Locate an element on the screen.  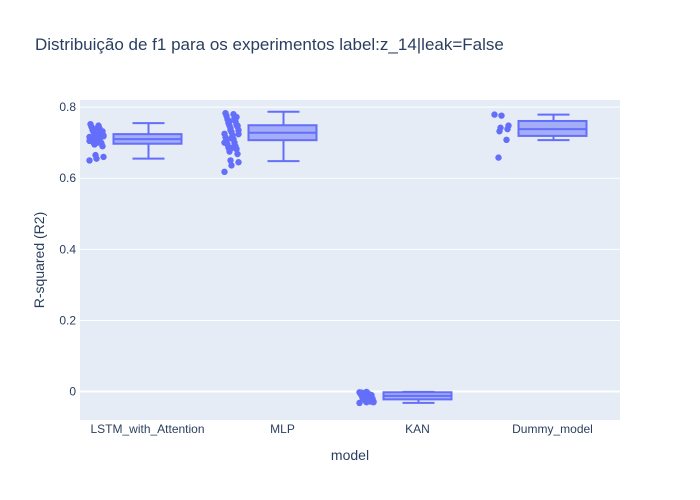
x-tick-label: MLP is located at coordinates (282, 429).